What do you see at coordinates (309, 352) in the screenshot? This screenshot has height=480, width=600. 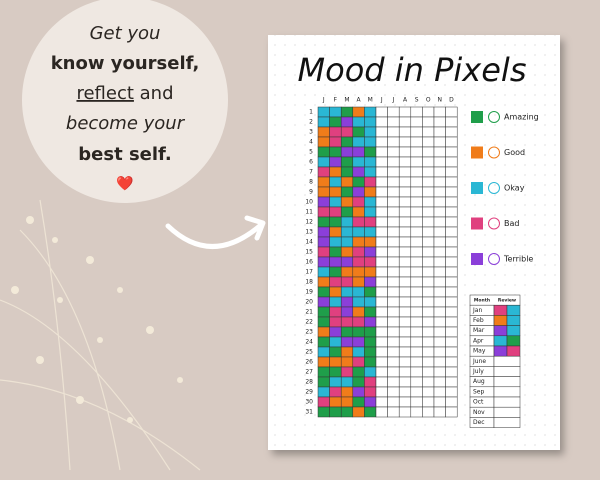 I see `day-label: 25` at bounding box center [309, 352].